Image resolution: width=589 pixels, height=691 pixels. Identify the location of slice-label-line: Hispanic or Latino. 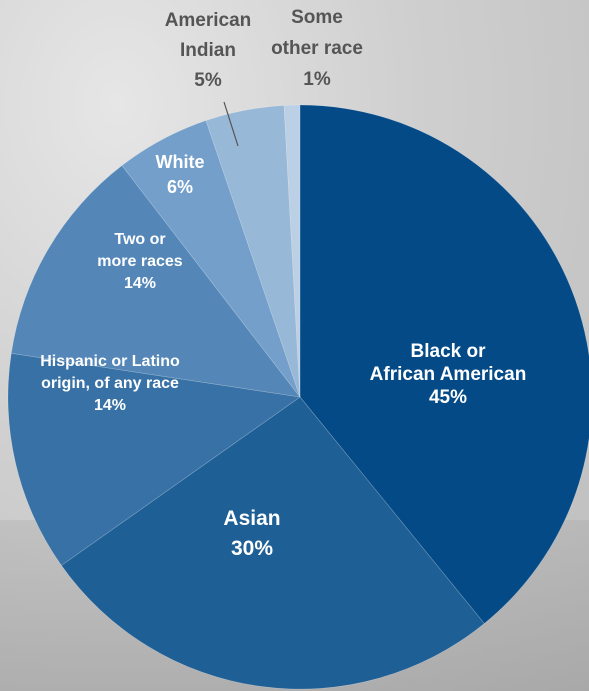
(110, 361).